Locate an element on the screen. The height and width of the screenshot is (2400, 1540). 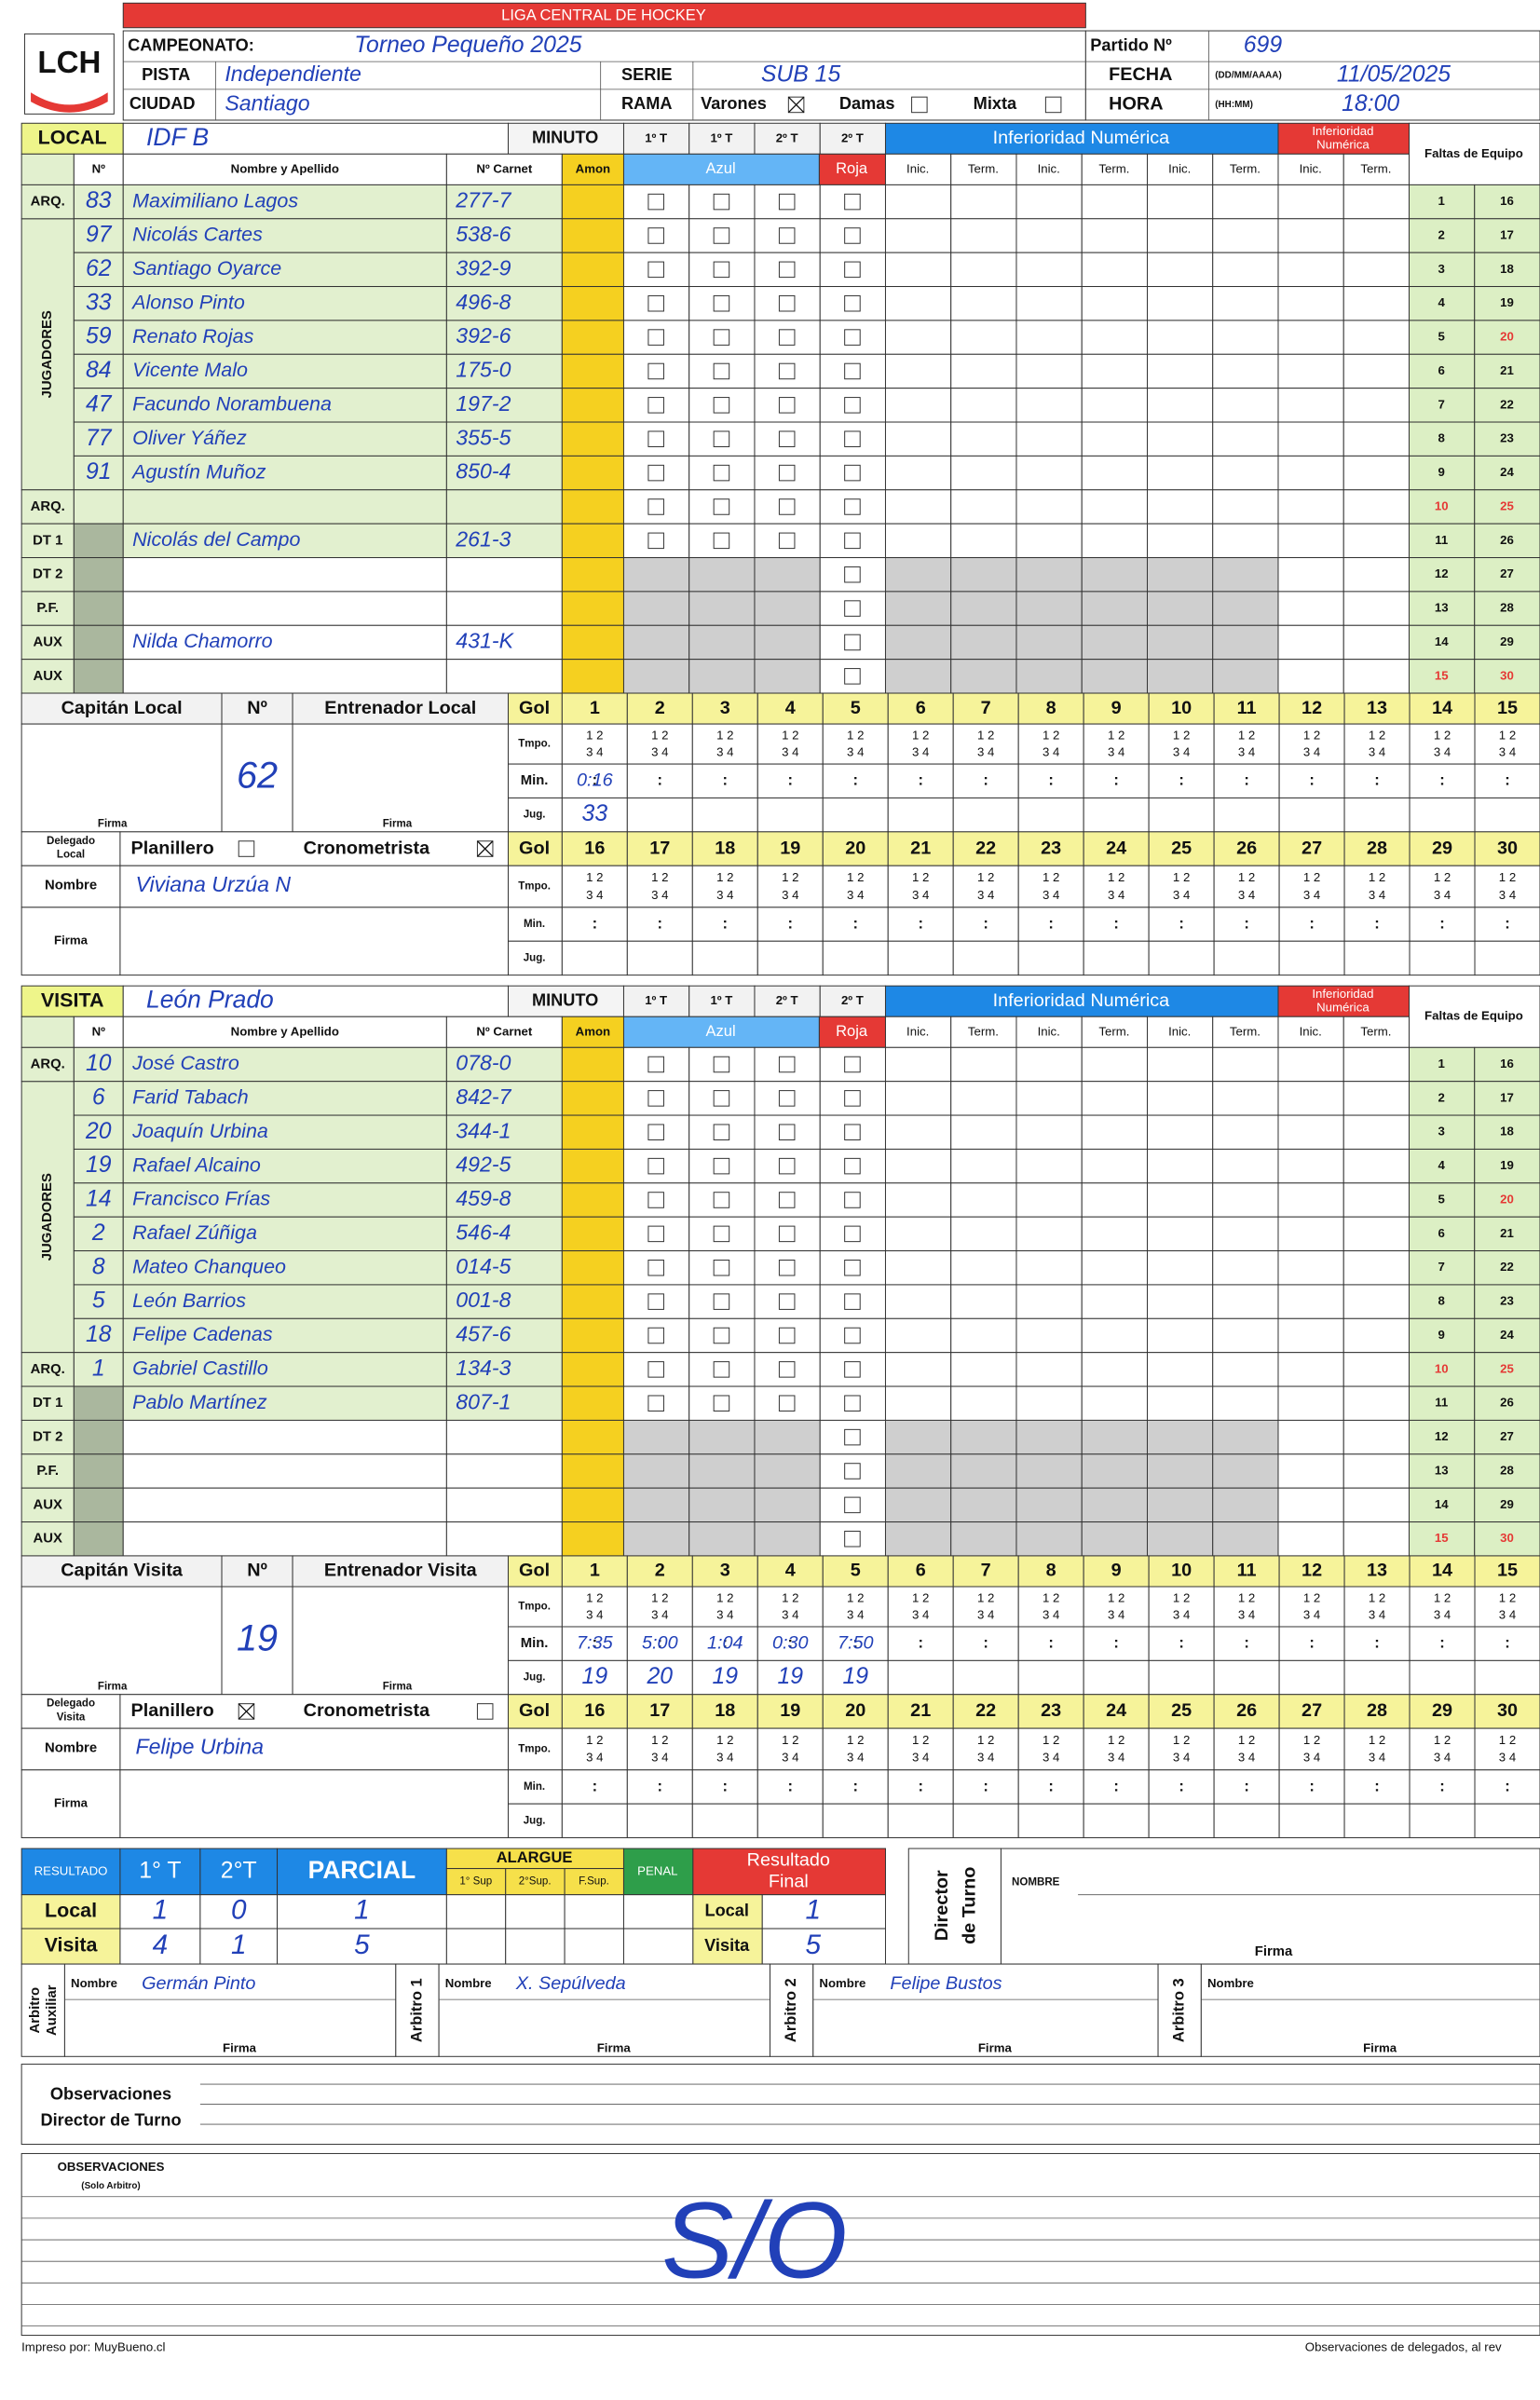
handwriting: 18:00 is located at coordinates (1370, 103).